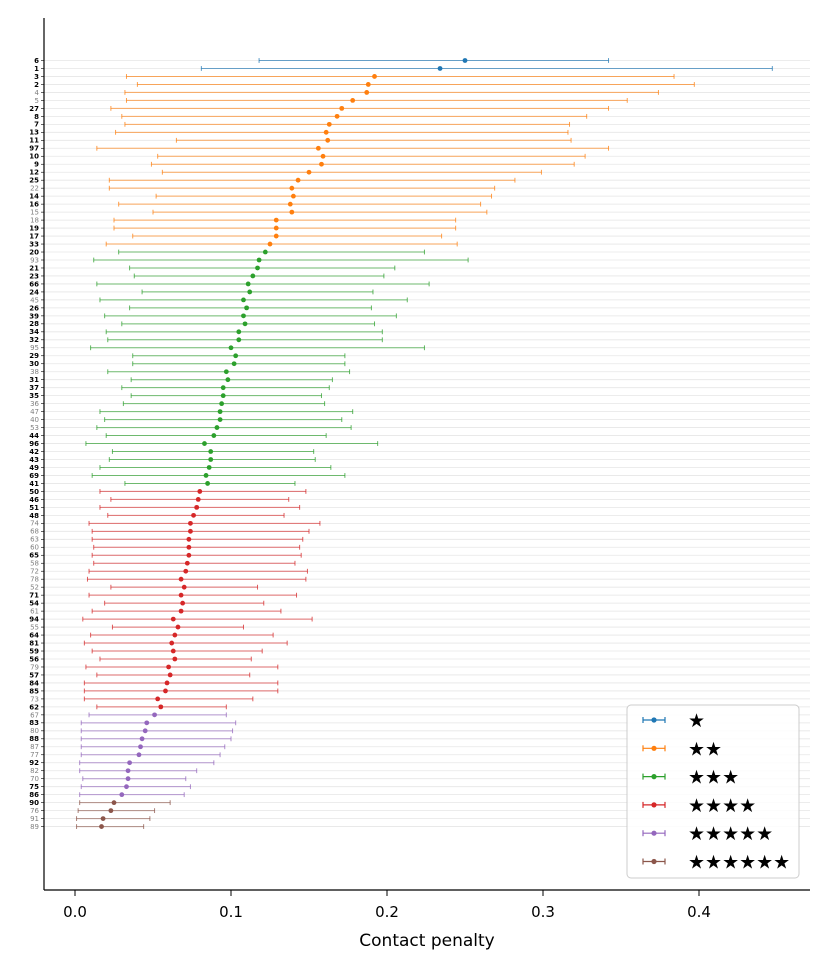 This screenshot has width=830, height=969. What do you see at coordinates (34, 380) in the screenshot?
I see `y-tick-label: 31` at bounding box center [34, 380].